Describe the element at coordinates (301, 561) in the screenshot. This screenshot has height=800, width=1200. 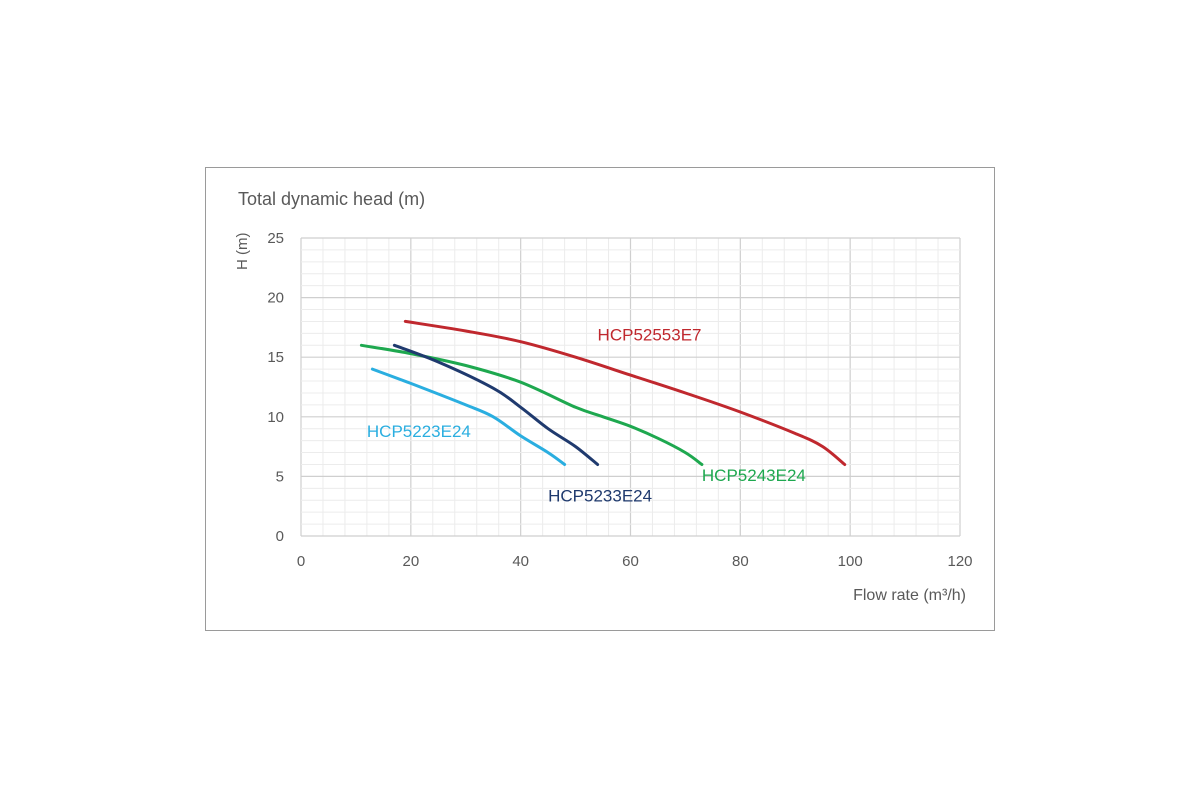
I see `x-tick-label: 0` at that location.